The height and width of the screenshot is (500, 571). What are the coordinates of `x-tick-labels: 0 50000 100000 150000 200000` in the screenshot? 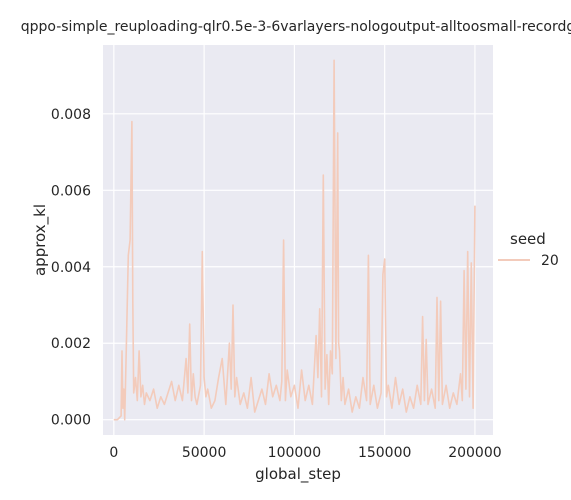 It's located at (305, 453).